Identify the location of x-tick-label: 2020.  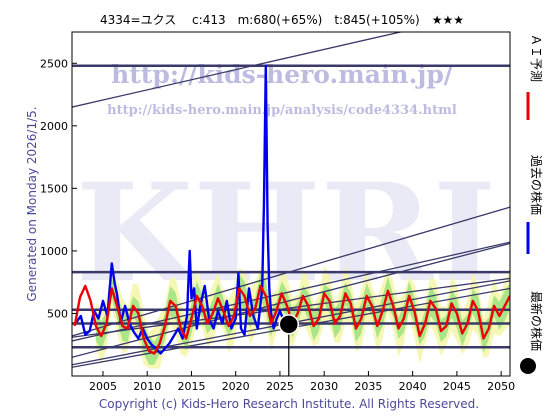
(236, 386).